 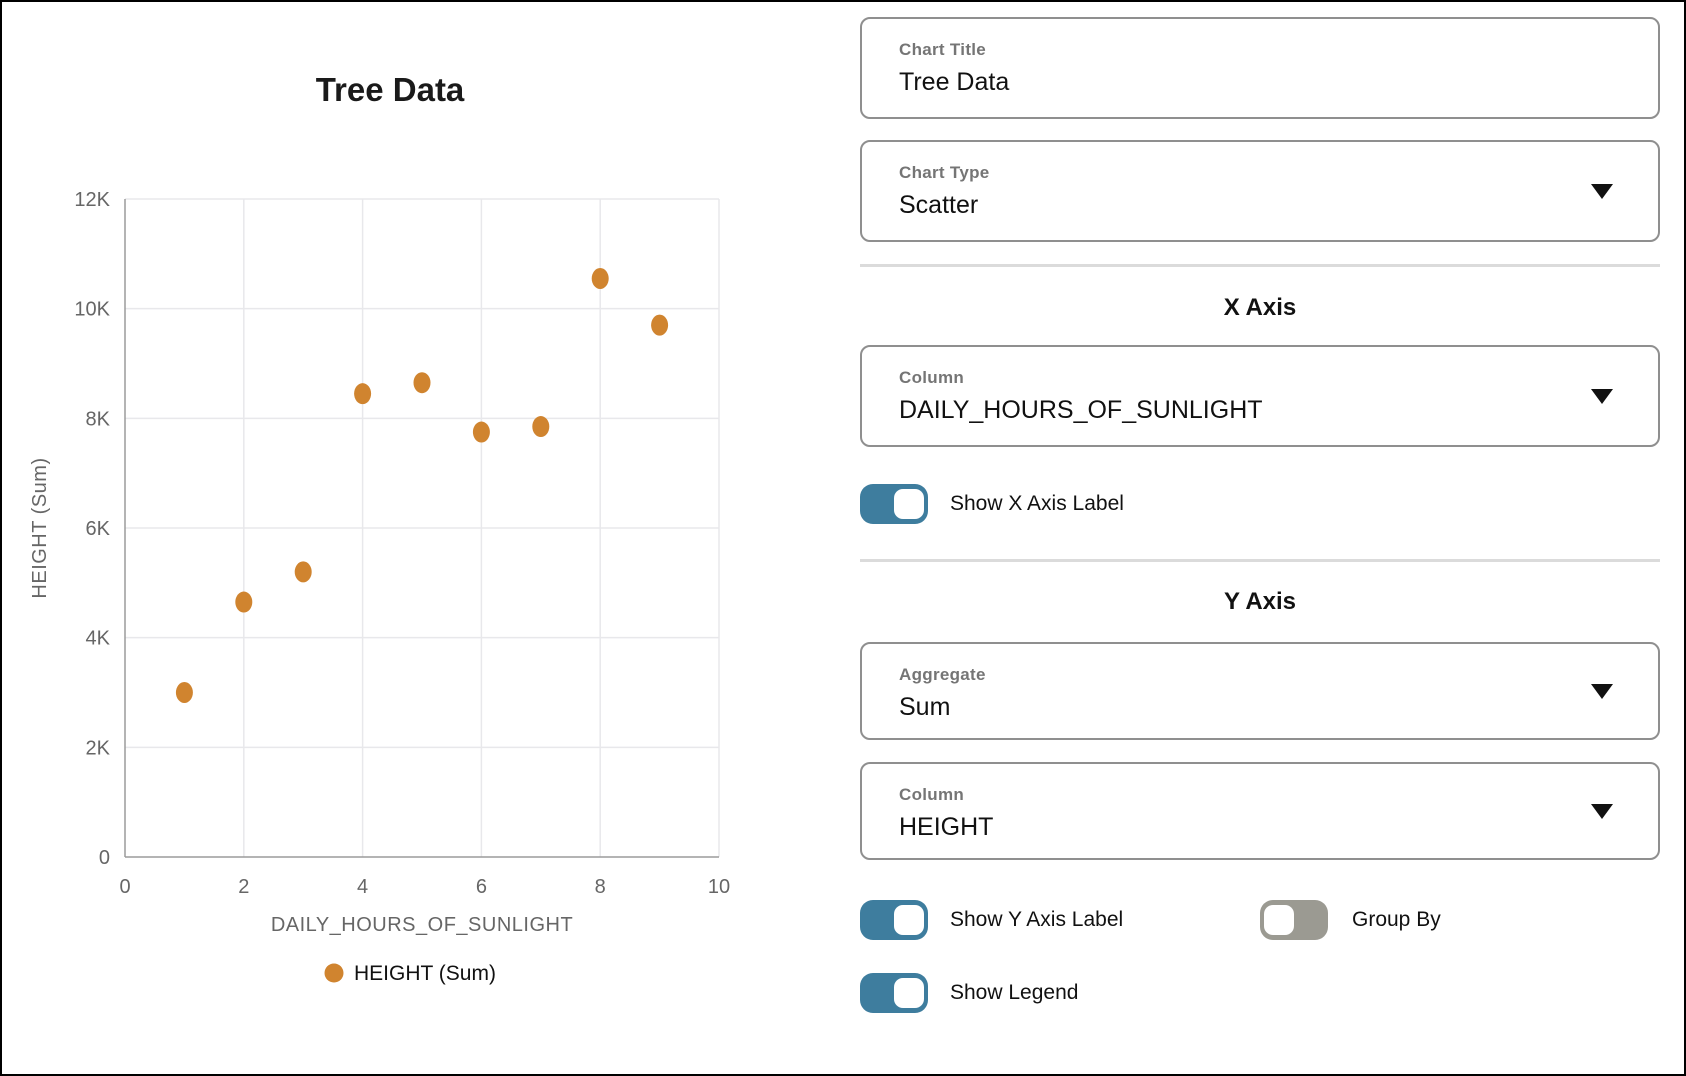 I want to click on x-axis-column-dropdown-label: Column, so click(x=932, y=377).